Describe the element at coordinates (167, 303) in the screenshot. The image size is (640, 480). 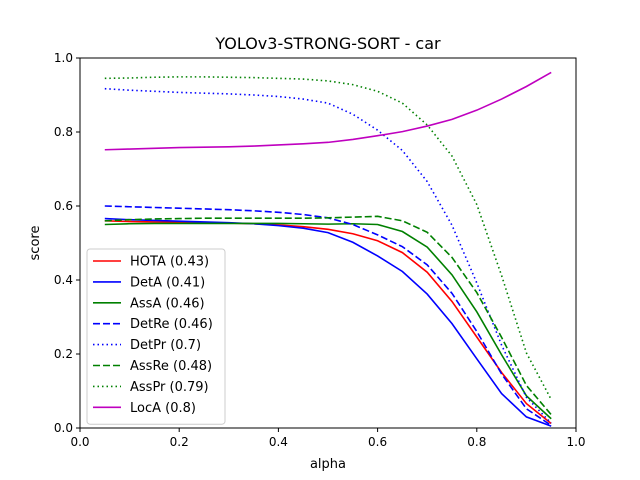
I see `legend-label: AssA (0.46)` at that location.